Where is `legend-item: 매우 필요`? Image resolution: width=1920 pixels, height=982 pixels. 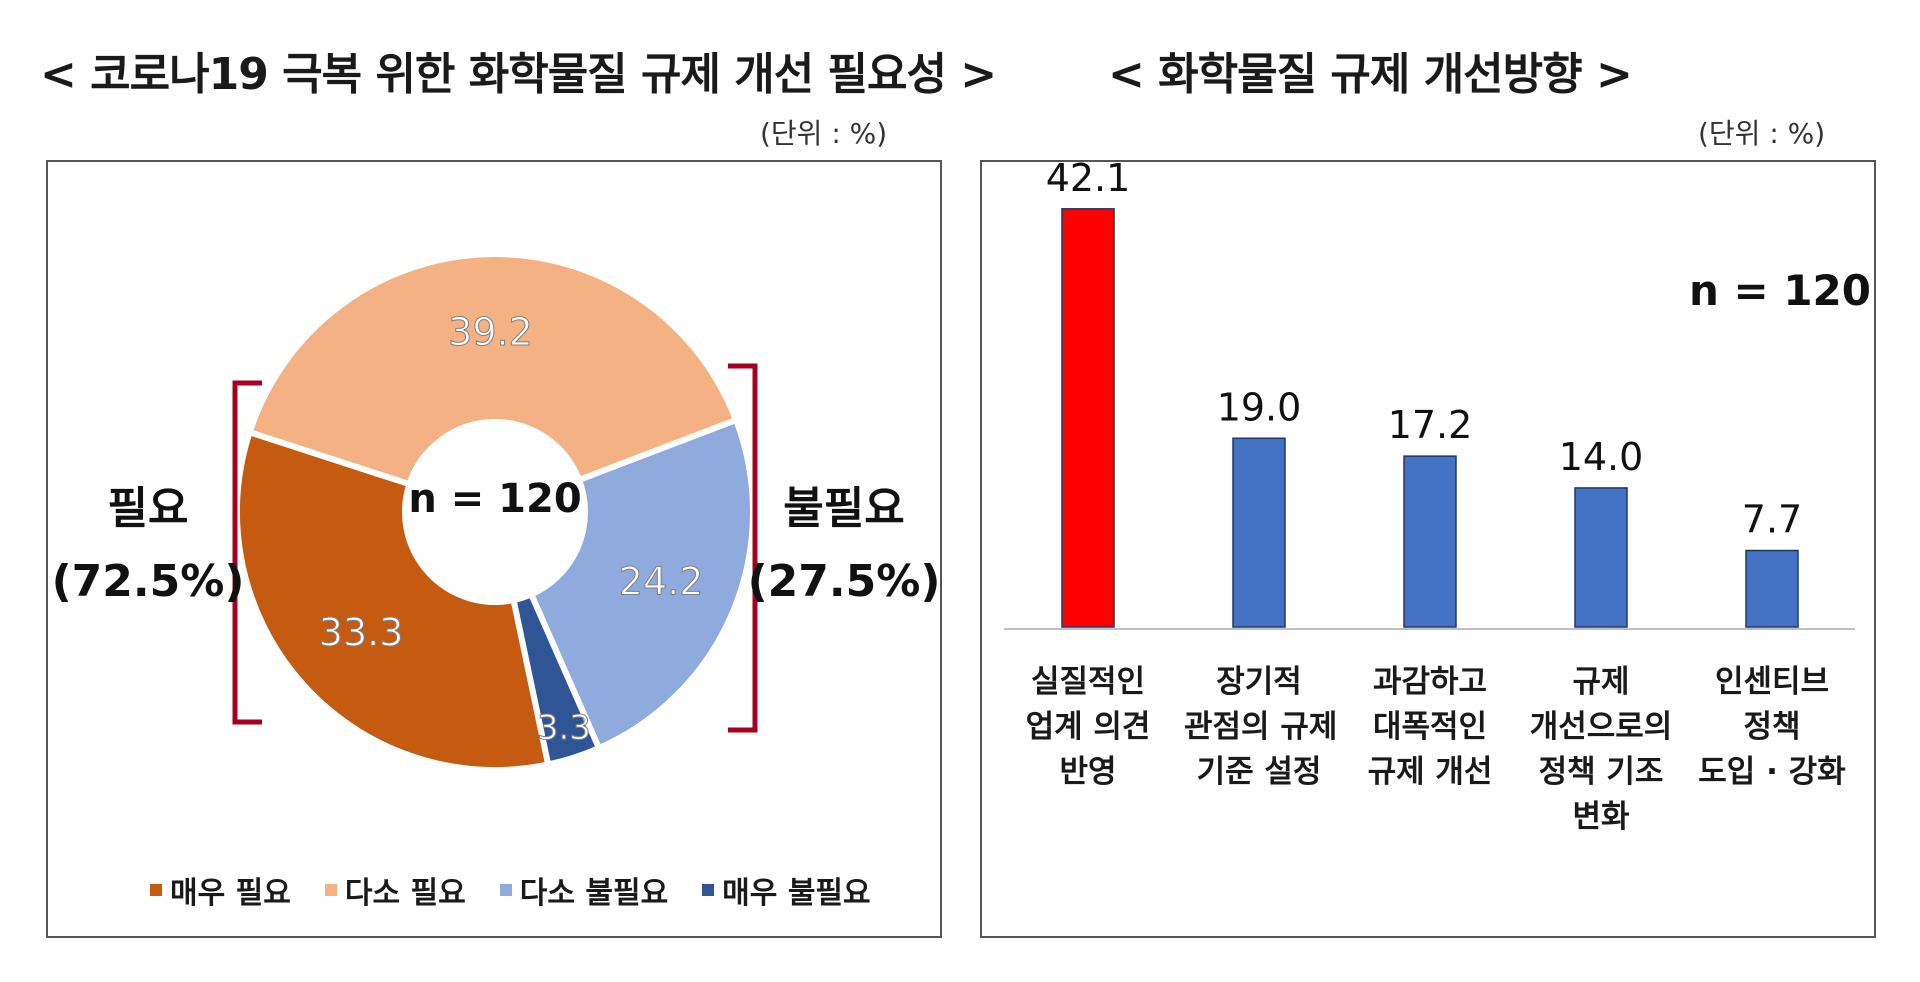
legend-item: 매우 필요 is located at coordinates (220, 890).